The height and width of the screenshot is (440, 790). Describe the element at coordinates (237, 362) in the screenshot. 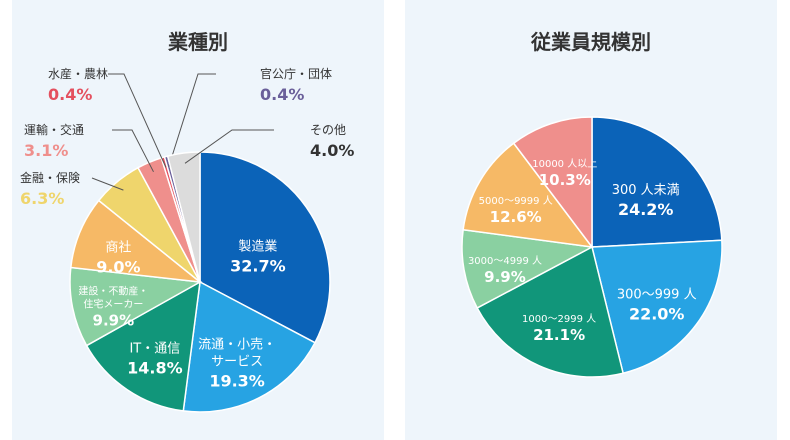

I see `slice-label: サービス` at that location.